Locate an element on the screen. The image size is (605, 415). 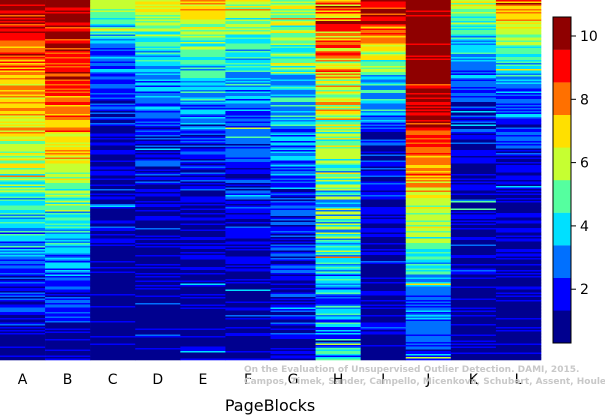
x-tick-label-B: B is located at coordinates (68, 380).